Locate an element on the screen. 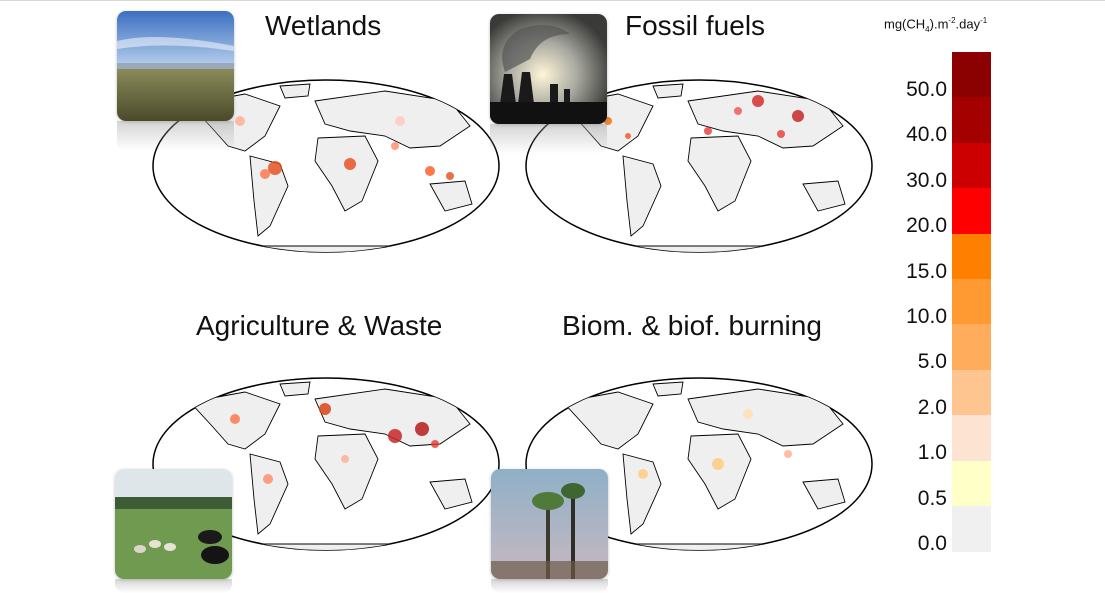  top-divider-line is located at coordinates (552, 0).